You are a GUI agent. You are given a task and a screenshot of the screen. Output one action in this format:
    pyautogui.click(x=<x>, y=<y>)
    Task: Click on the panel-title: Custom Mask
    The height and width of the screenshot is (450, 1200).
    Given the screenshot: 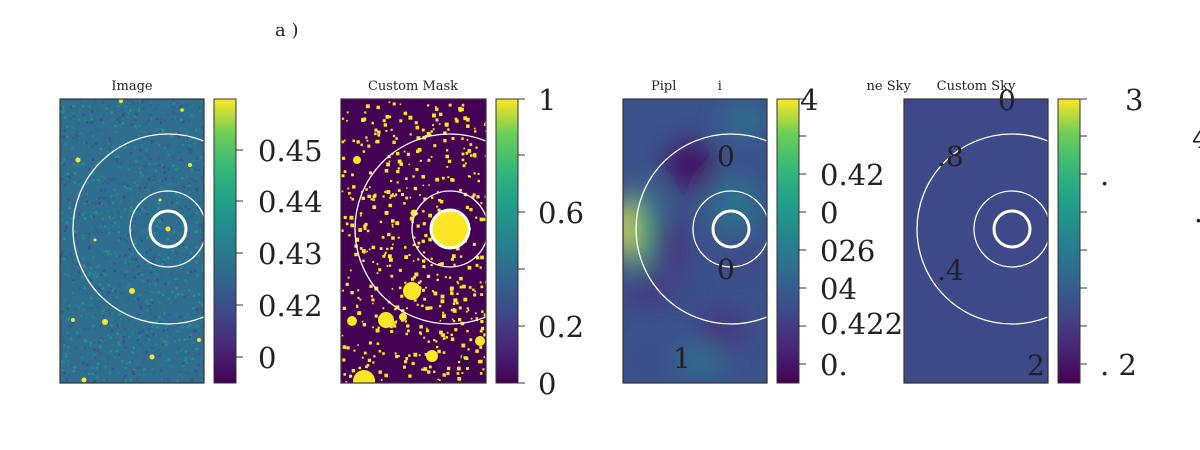 What is the action you would take?
    pyautogui.click(x=413, y=86)
    